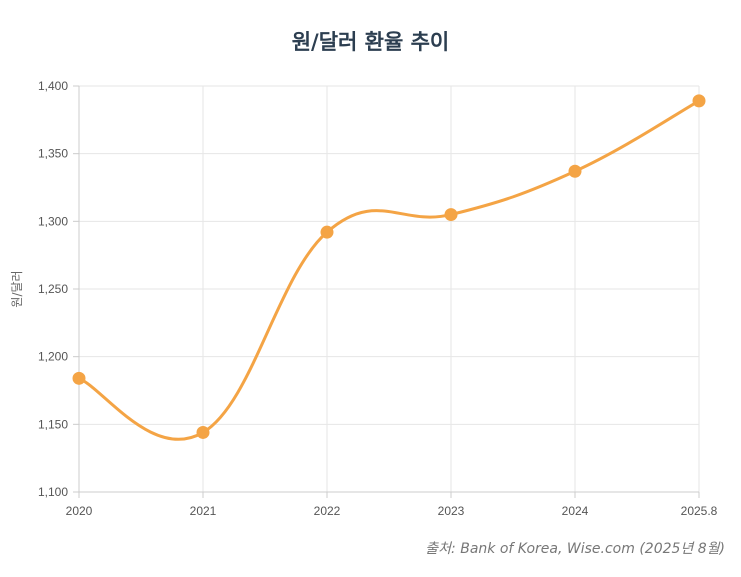 The width and height of the screenshot is (741, 577). What do you see at coordinates (575, 549) in the screenshot?
I see `source-note: 출처: Bank of Korea, Wise.com (2025년 8월)` at bounding box center [575, 549].